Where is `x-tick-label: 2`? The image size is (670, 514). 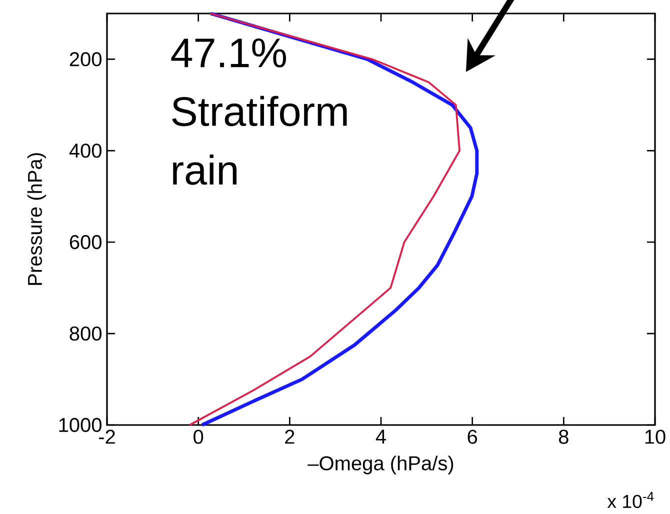 x-tick-label: 2 is located at coordinates (289, 437).